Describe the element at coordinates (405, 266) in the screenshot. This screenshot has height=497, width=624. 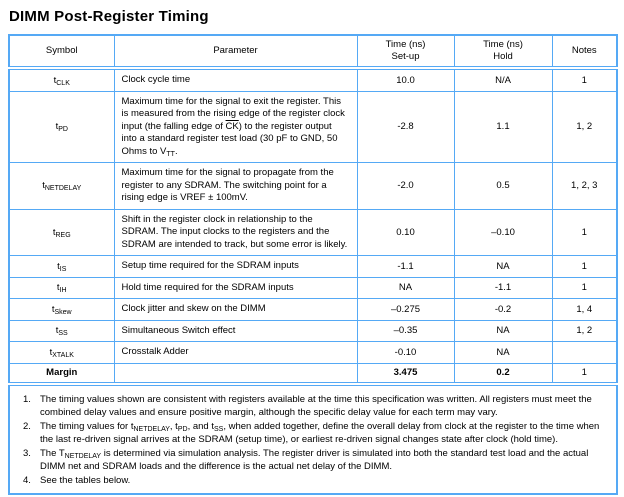
I see `setup-cell: -1.1` at that location.